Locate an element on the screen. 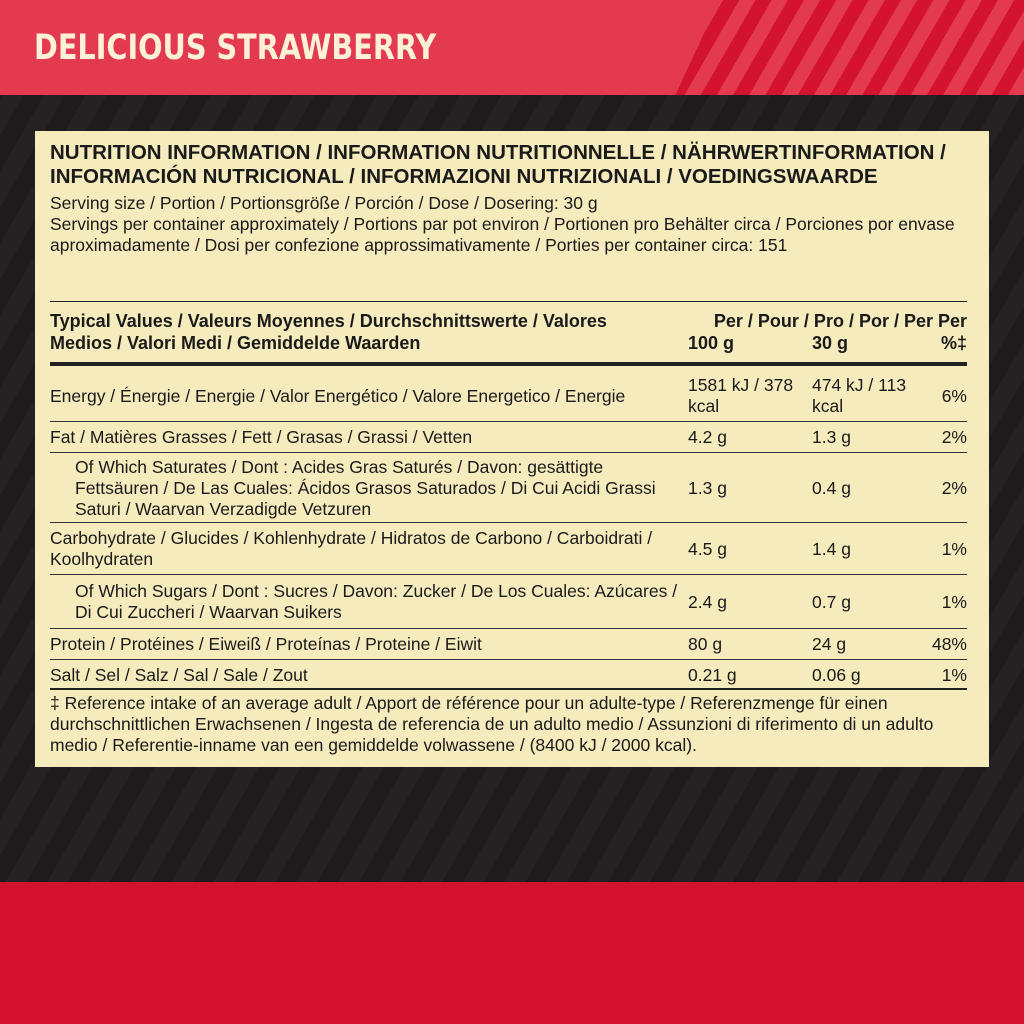 Image resolution: width=1024 pixels, height=1024 pixels. value-per-100g: 2.4 g is located at coordinates (707, 601).